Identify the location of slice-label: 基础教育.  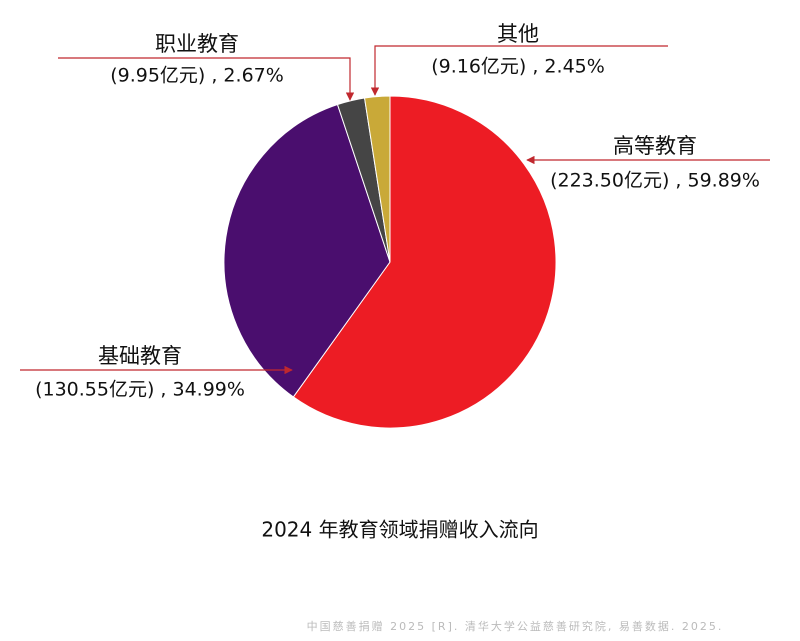
(140, 356).